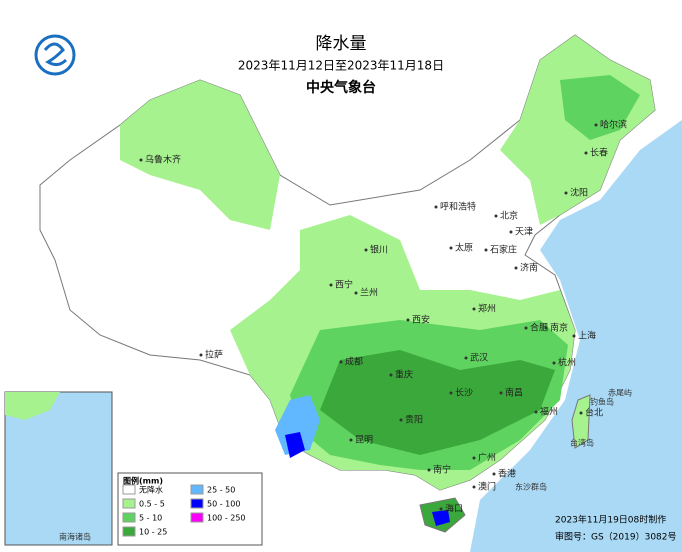 Image resolution: width=682 pixels, height=552 pixels. I want to click on city-label: 武汉, so click(479, 358).